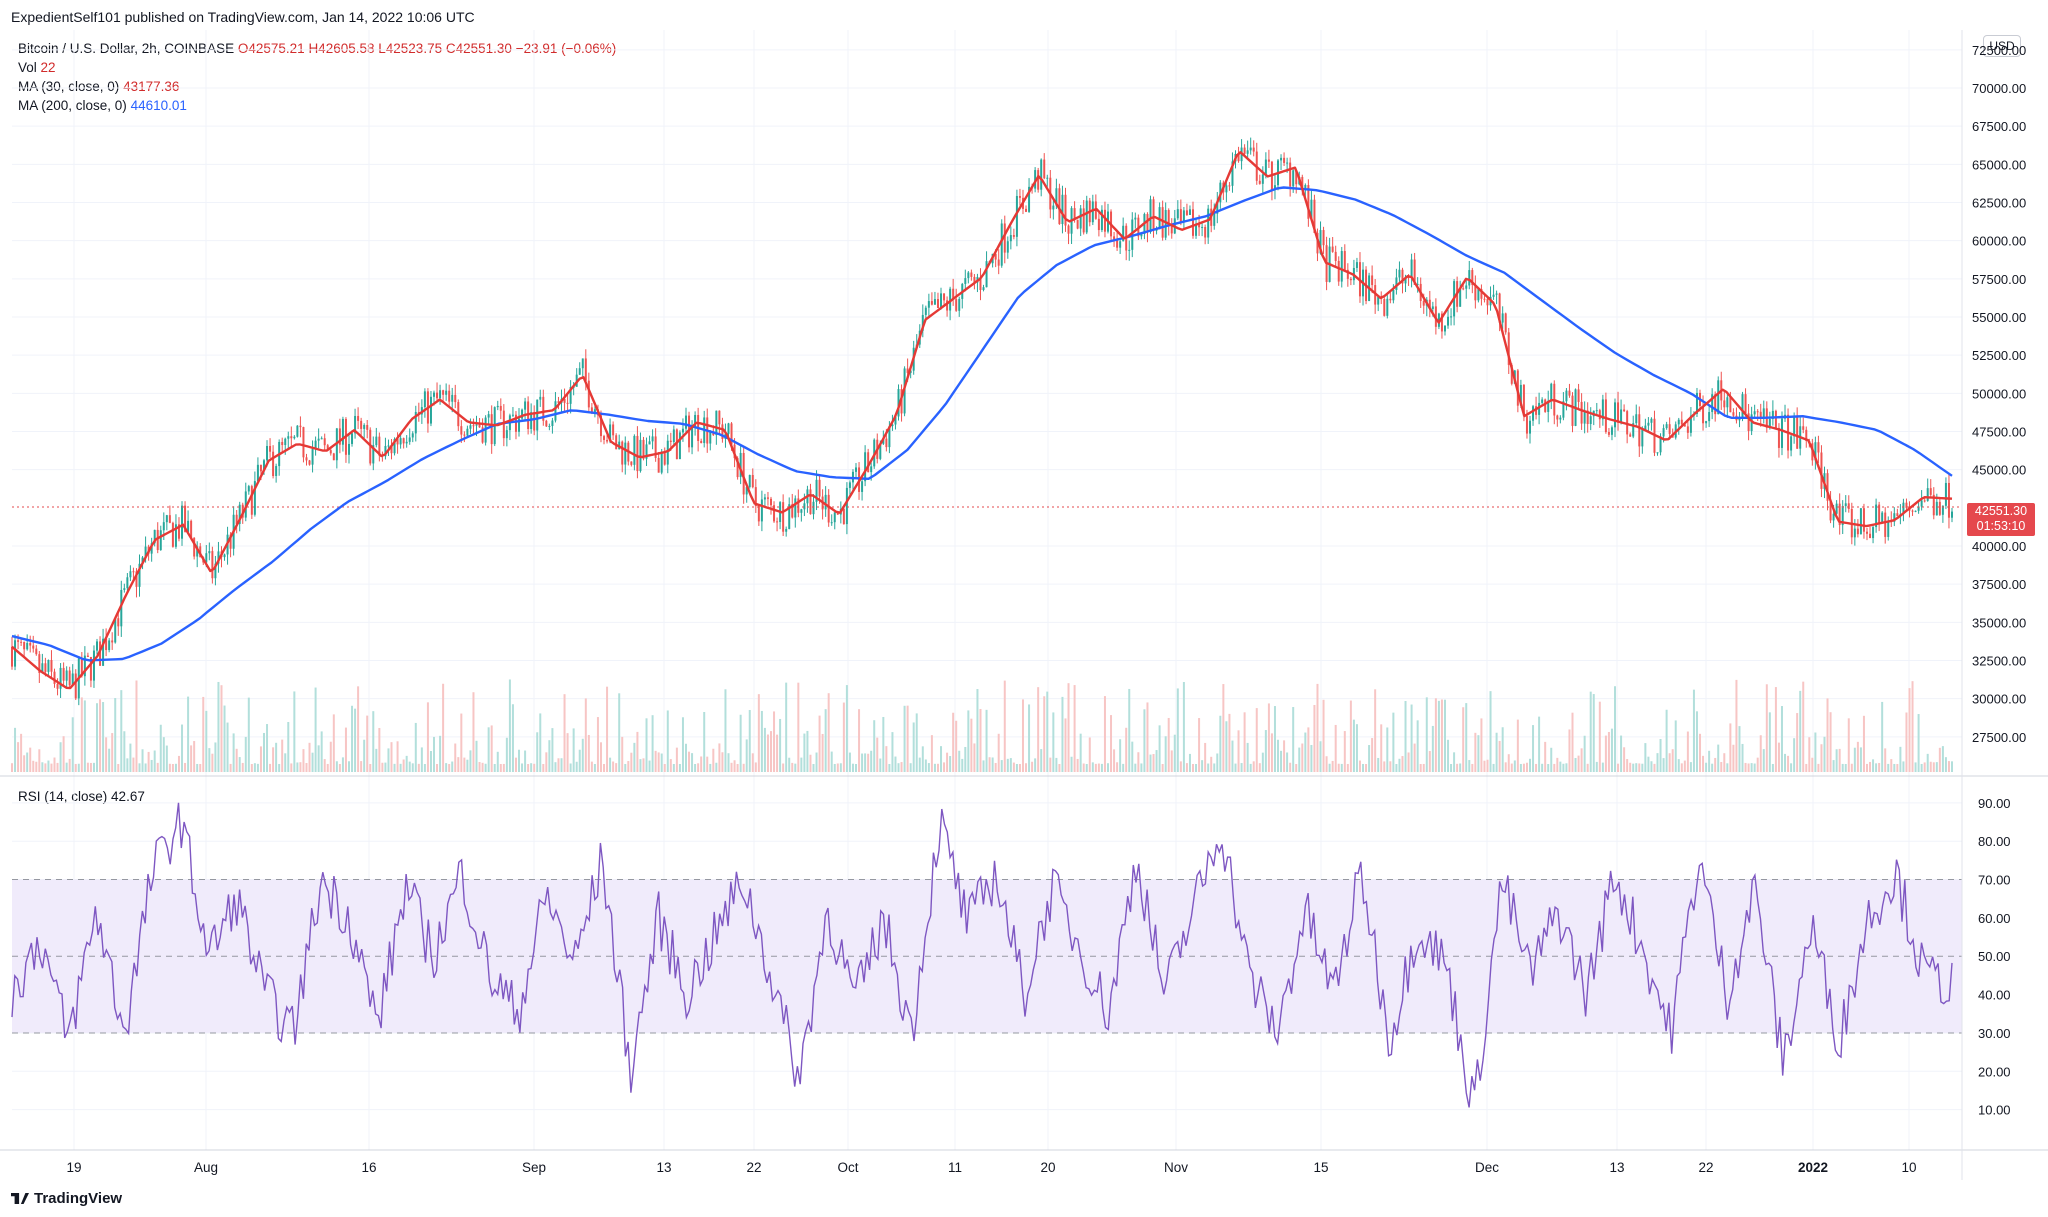  Describe the element at coordinates (1999, 661) in the screenshot. I see `price-axis-label: 32500.00` at that location.